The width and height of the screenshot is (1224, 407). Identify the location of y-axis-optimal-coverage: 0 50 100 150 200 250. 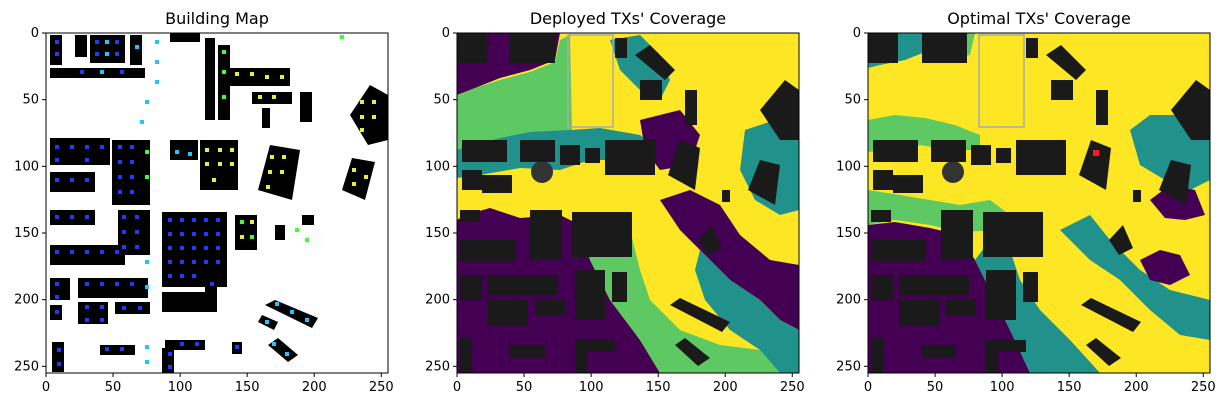
(852, 200).